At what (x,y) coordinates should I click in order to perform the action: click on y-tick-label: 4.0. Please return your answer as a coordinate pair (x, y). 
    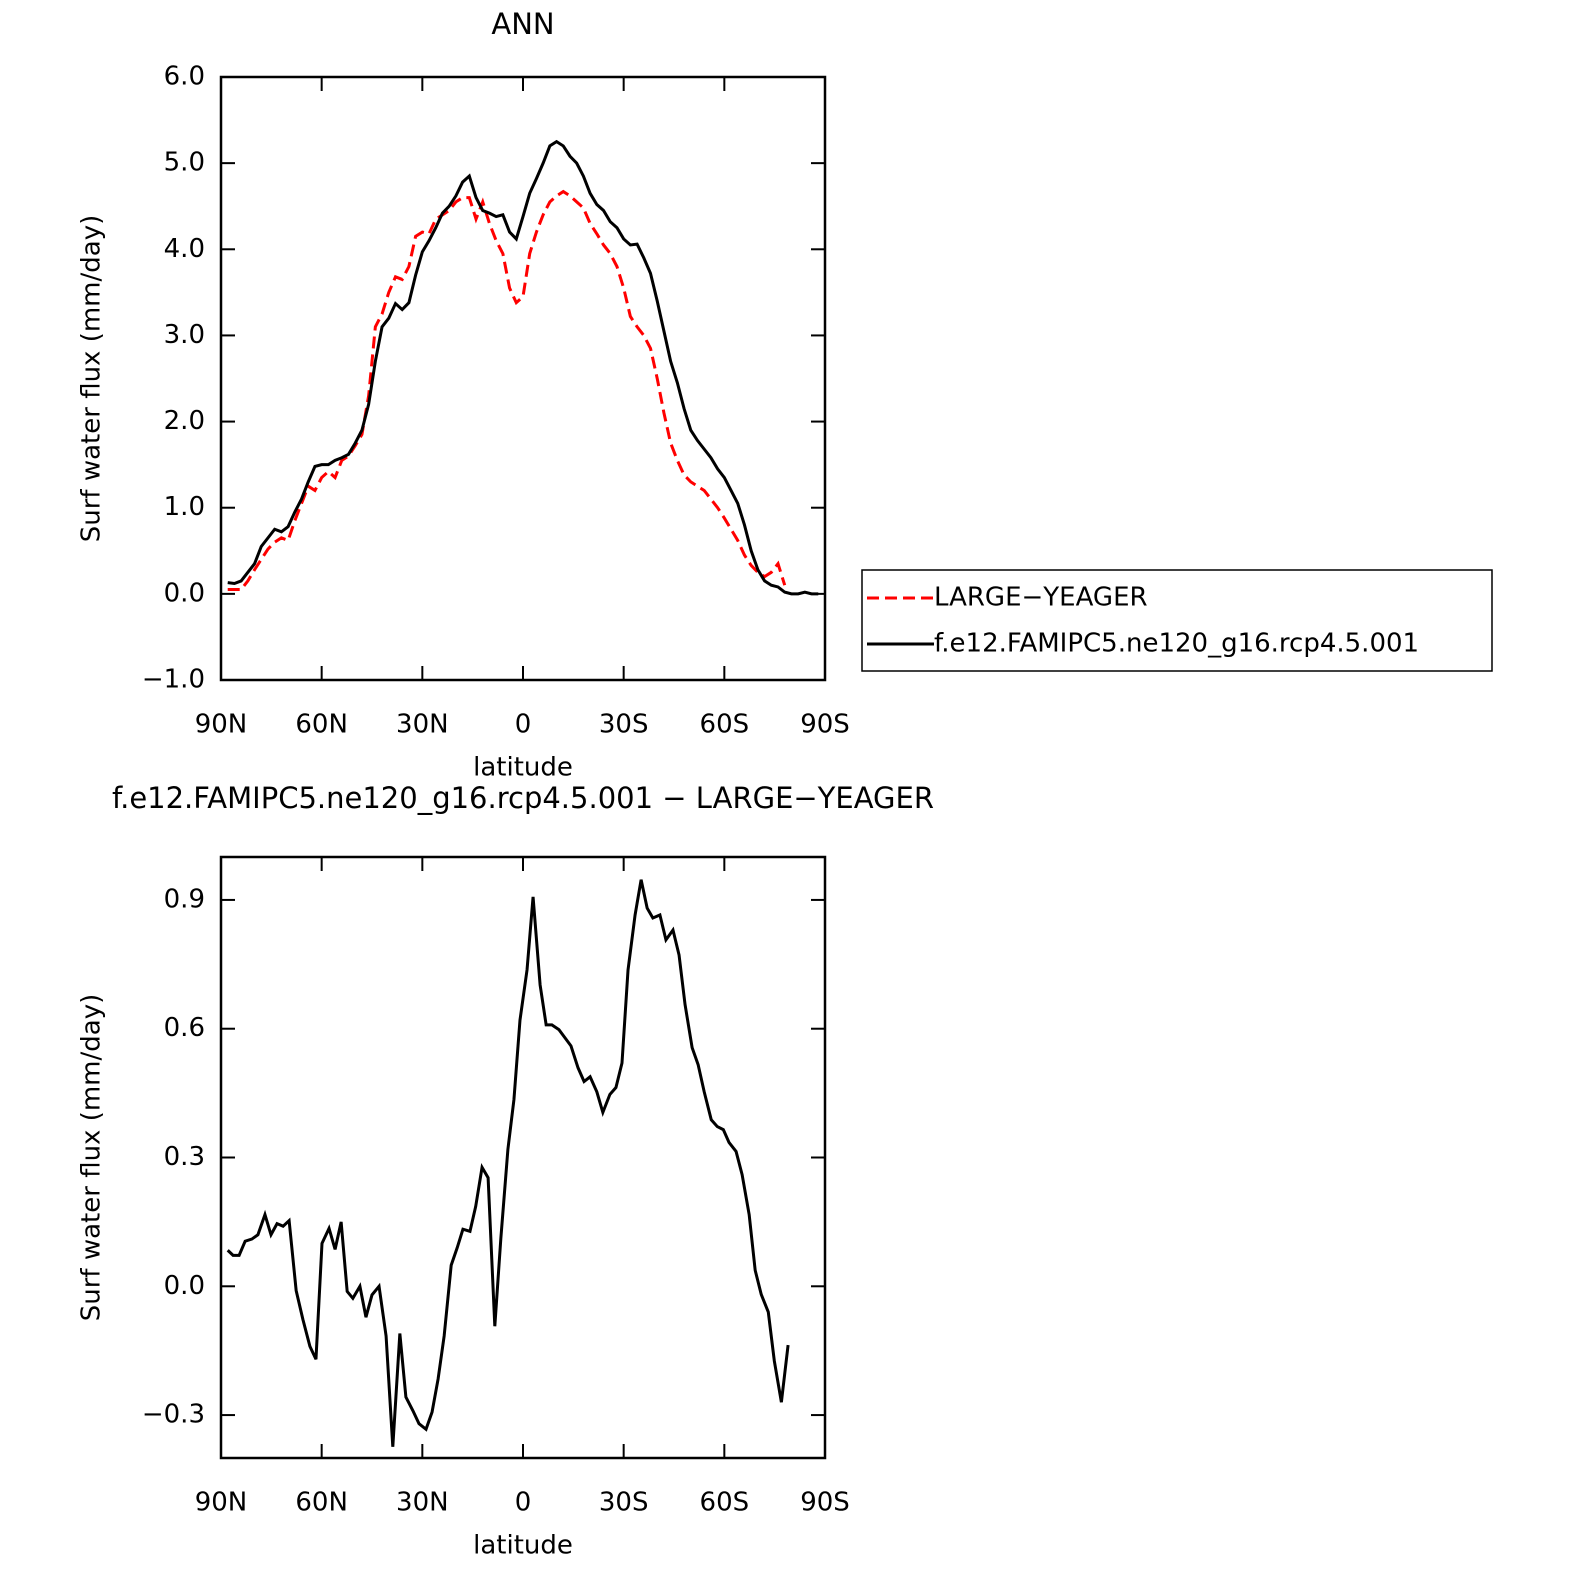
    Looking at the image, I should click on (184, 249).